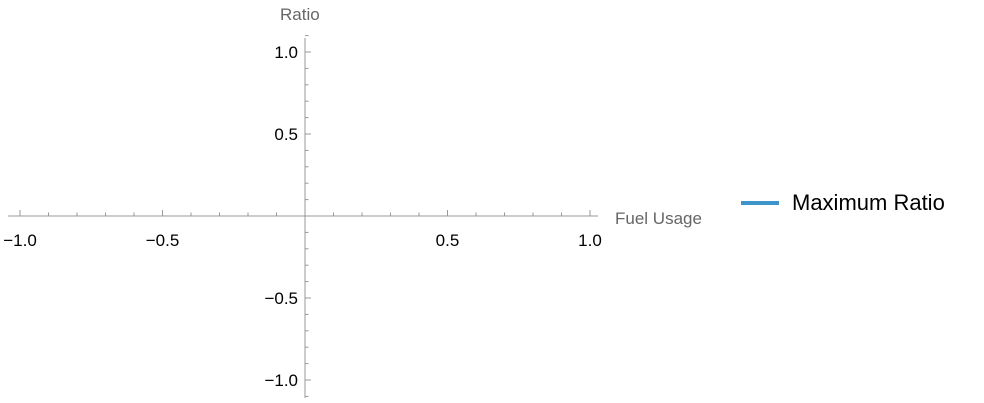 This screenshot has height=403, width=984. I want to click on legend: Maximum Ratio, so click(843, 202).